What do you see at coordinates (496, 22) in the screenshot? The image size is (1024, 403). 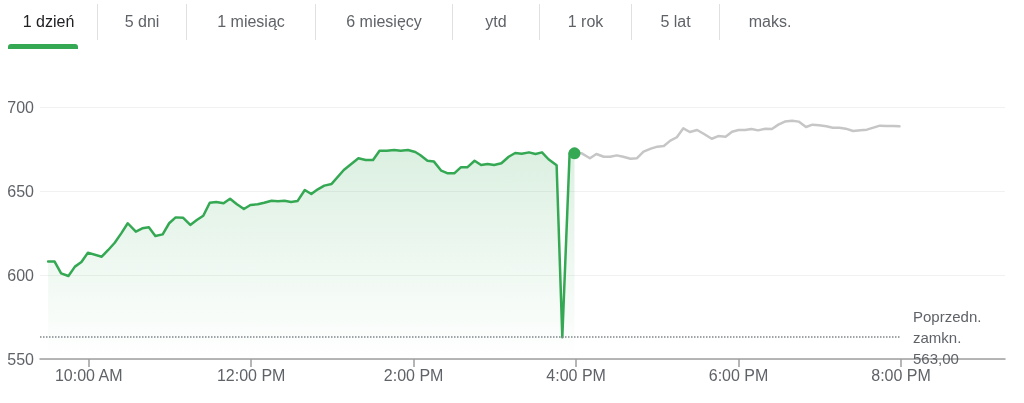 I see `text: ytd` at bounding box center [496, 22].